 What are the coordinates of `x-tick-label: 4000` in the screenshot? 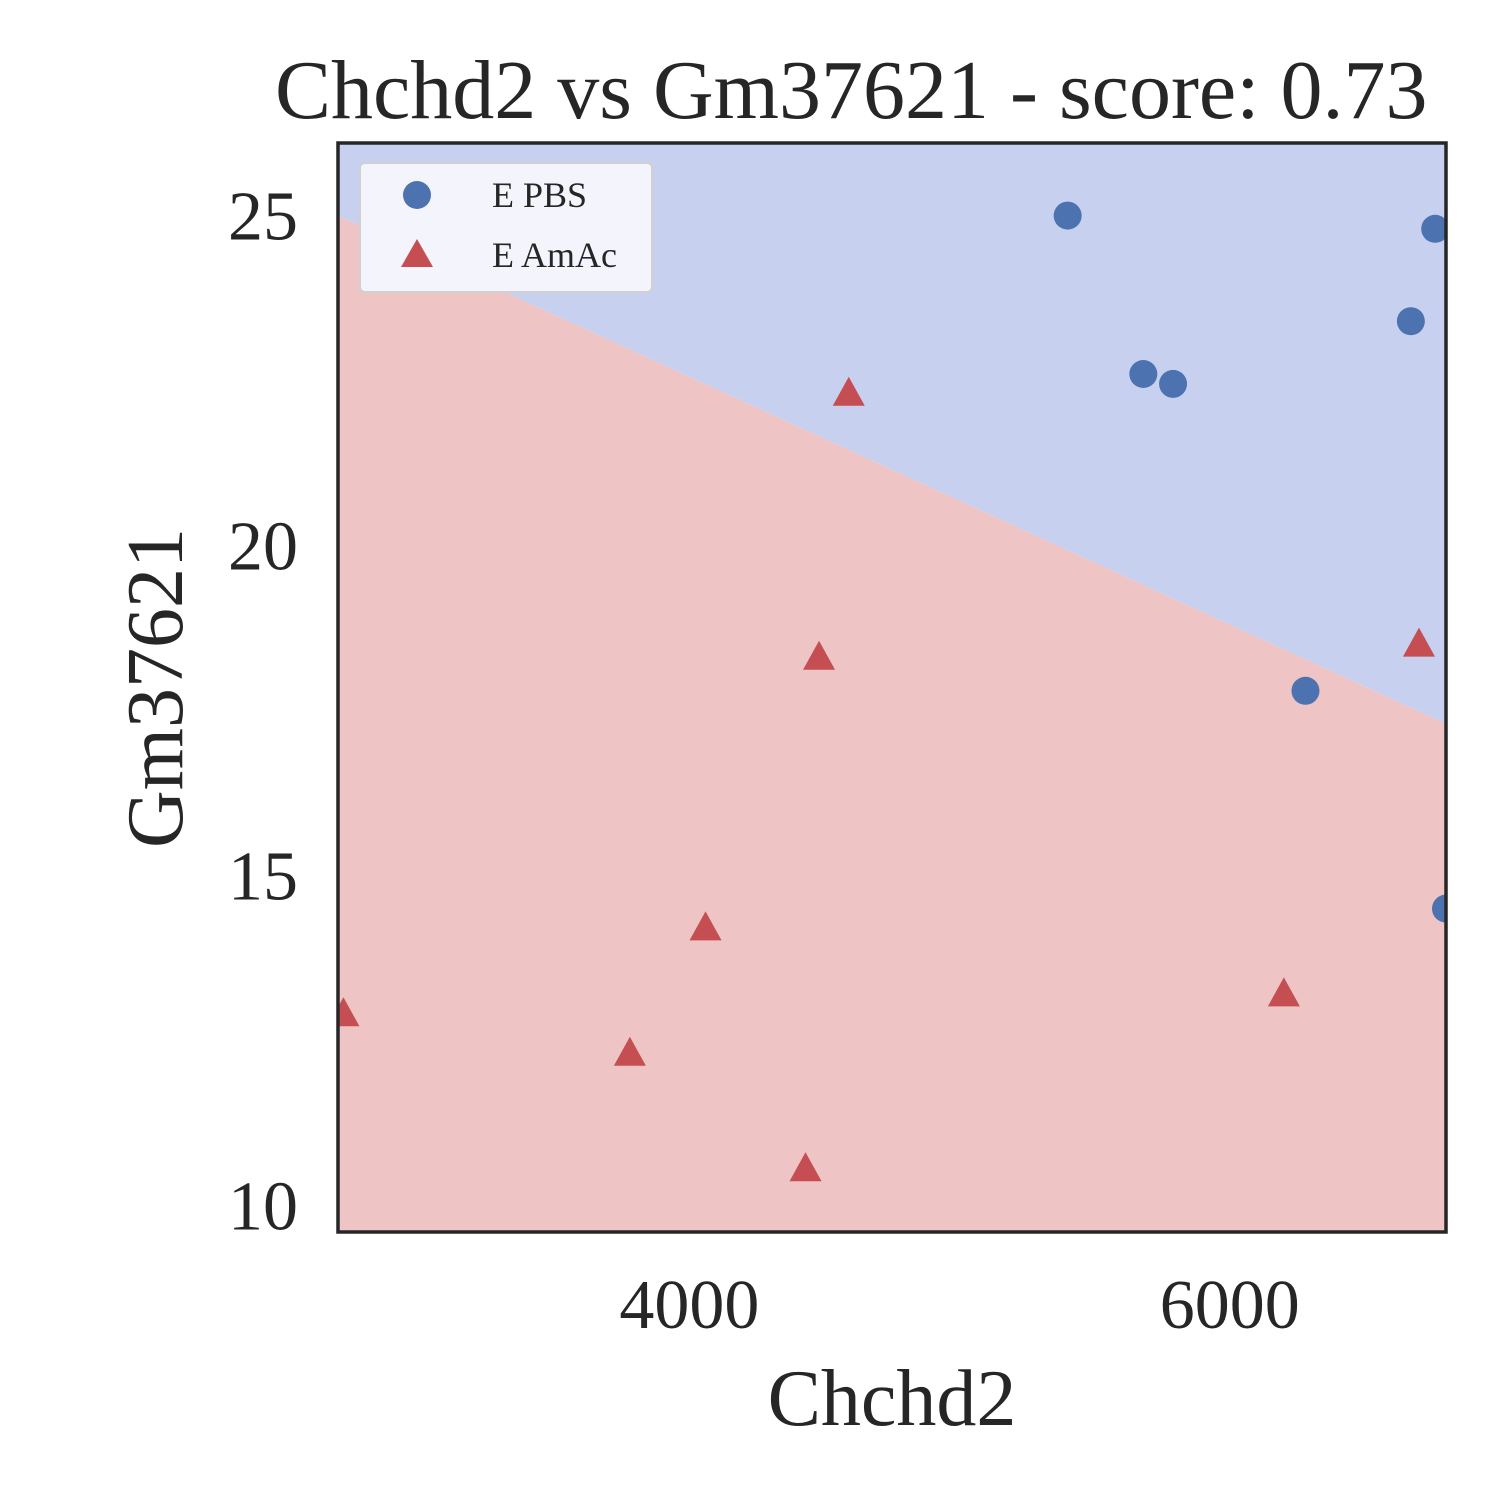 It's located at (689, 1305).